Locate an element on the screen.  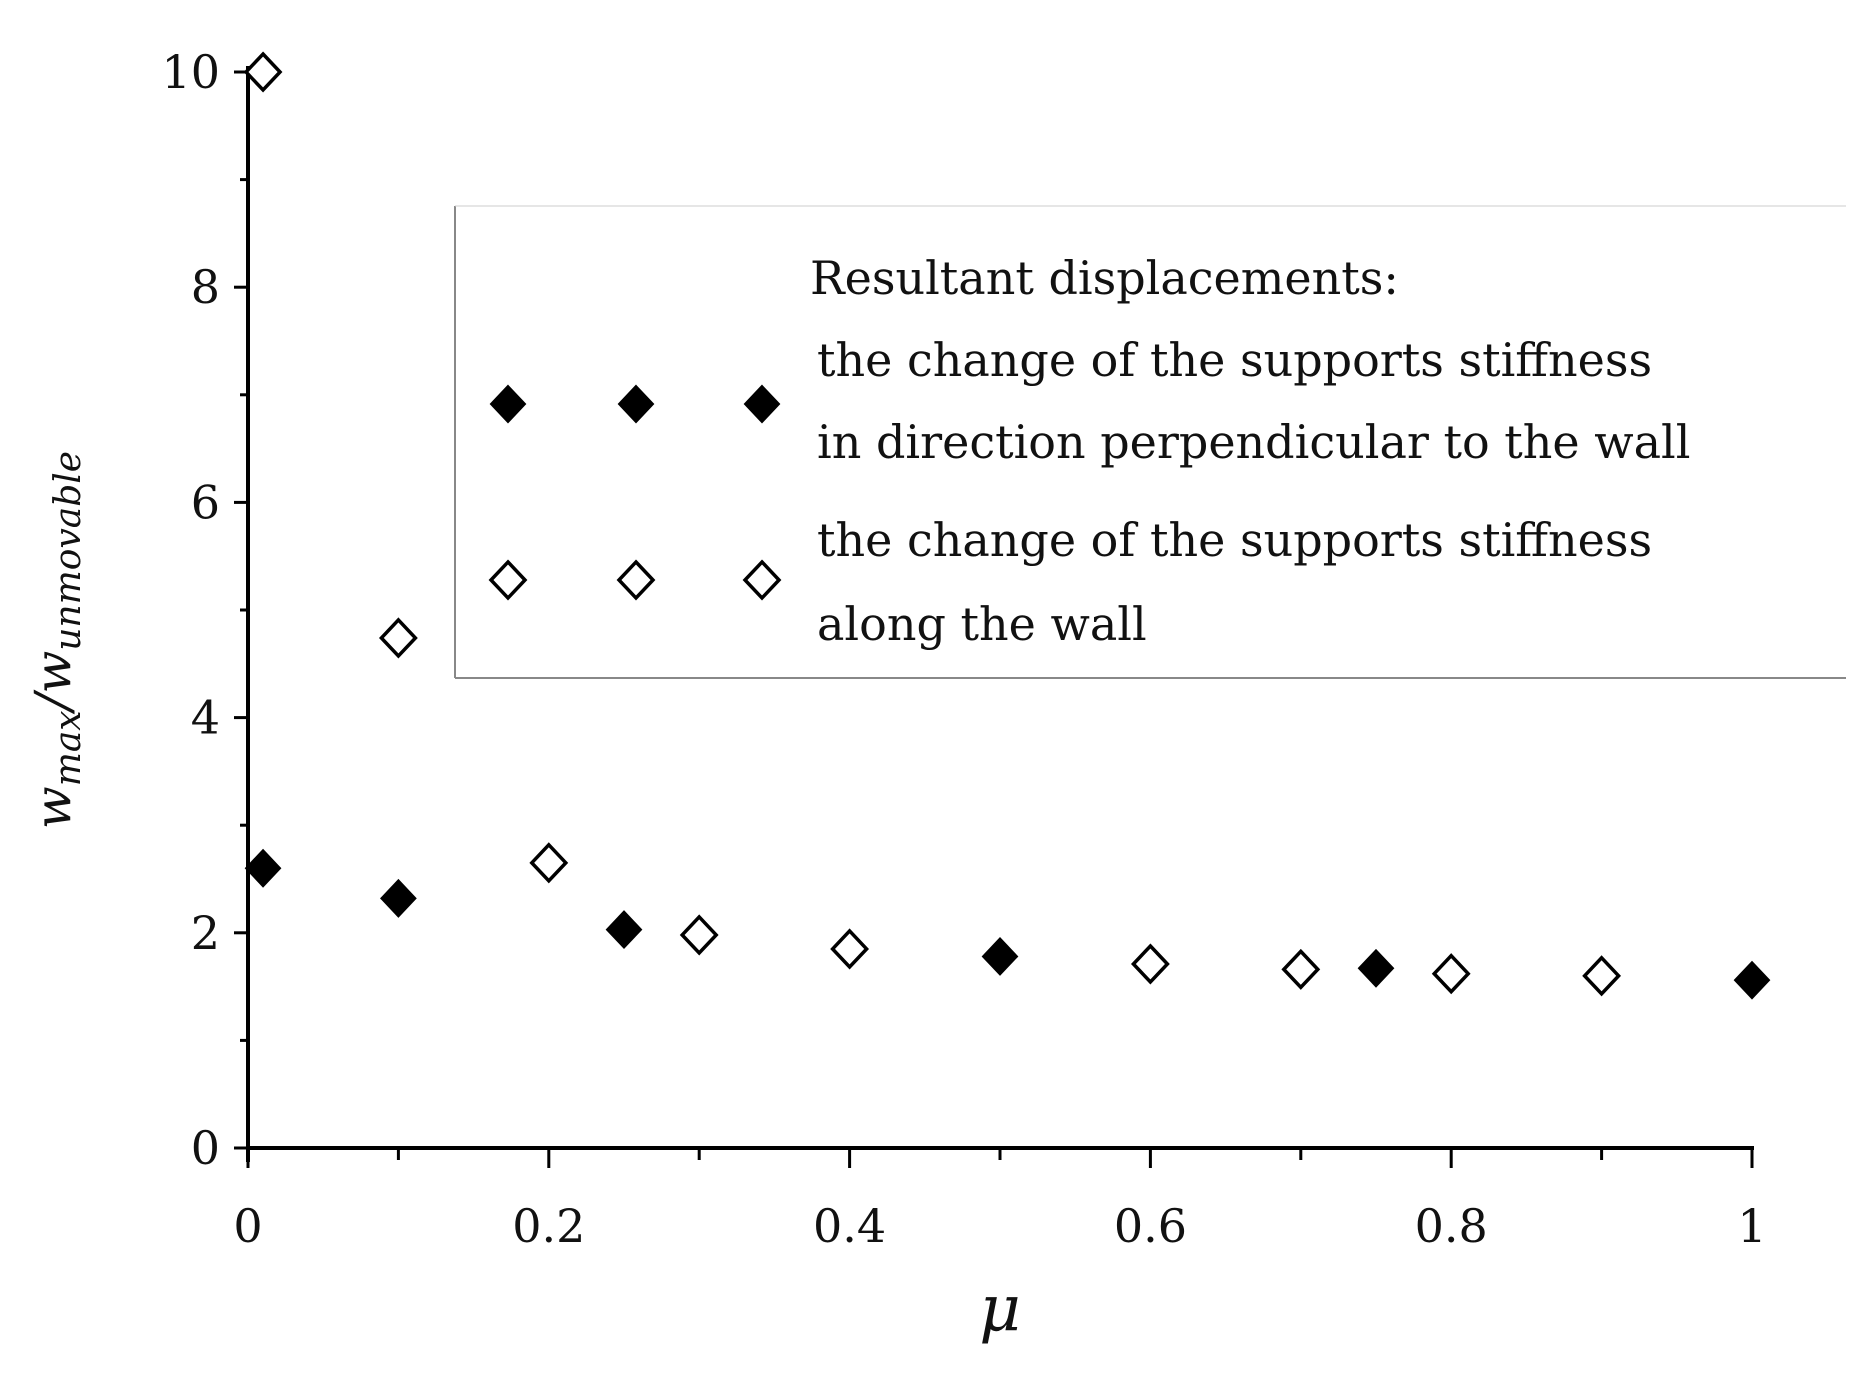
y-axis-title: wmax/wunmovable is located at coordinates (56, 640).